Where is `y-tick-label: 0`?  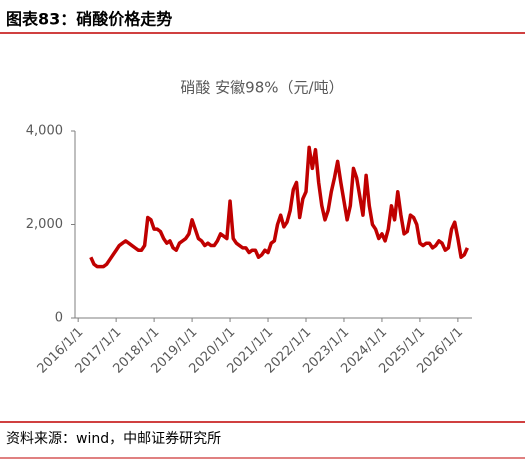
y-tick-label: 0 is located at coordinates (59, 318).